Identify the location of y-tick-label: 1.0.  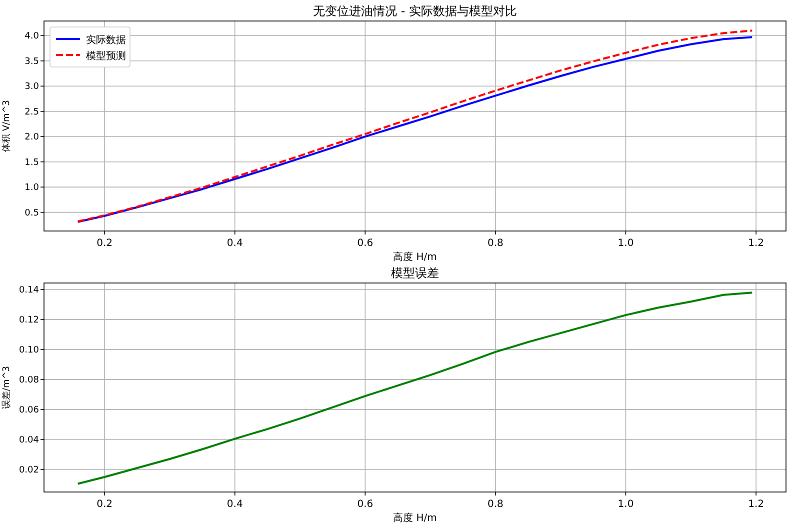
(32, 188).